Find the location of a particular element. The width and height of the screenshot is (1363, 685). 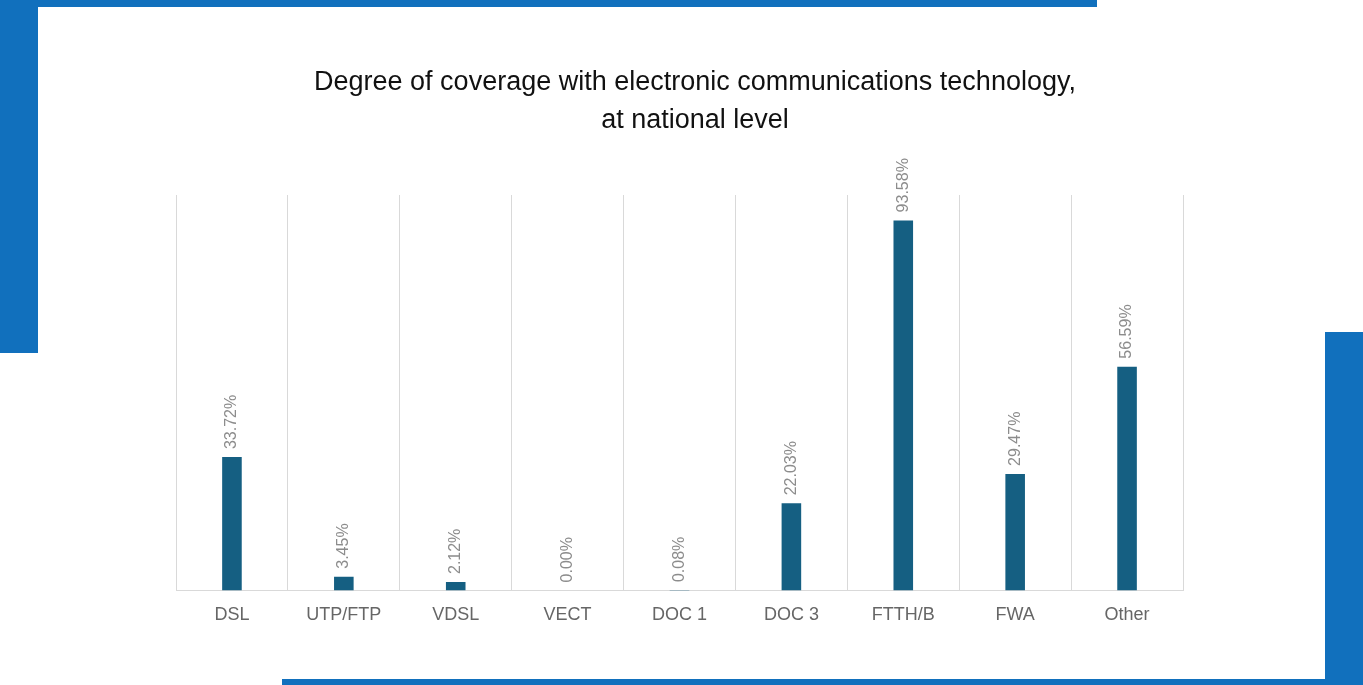

data-label: 56.59% is located at coordinates (1126, 331).